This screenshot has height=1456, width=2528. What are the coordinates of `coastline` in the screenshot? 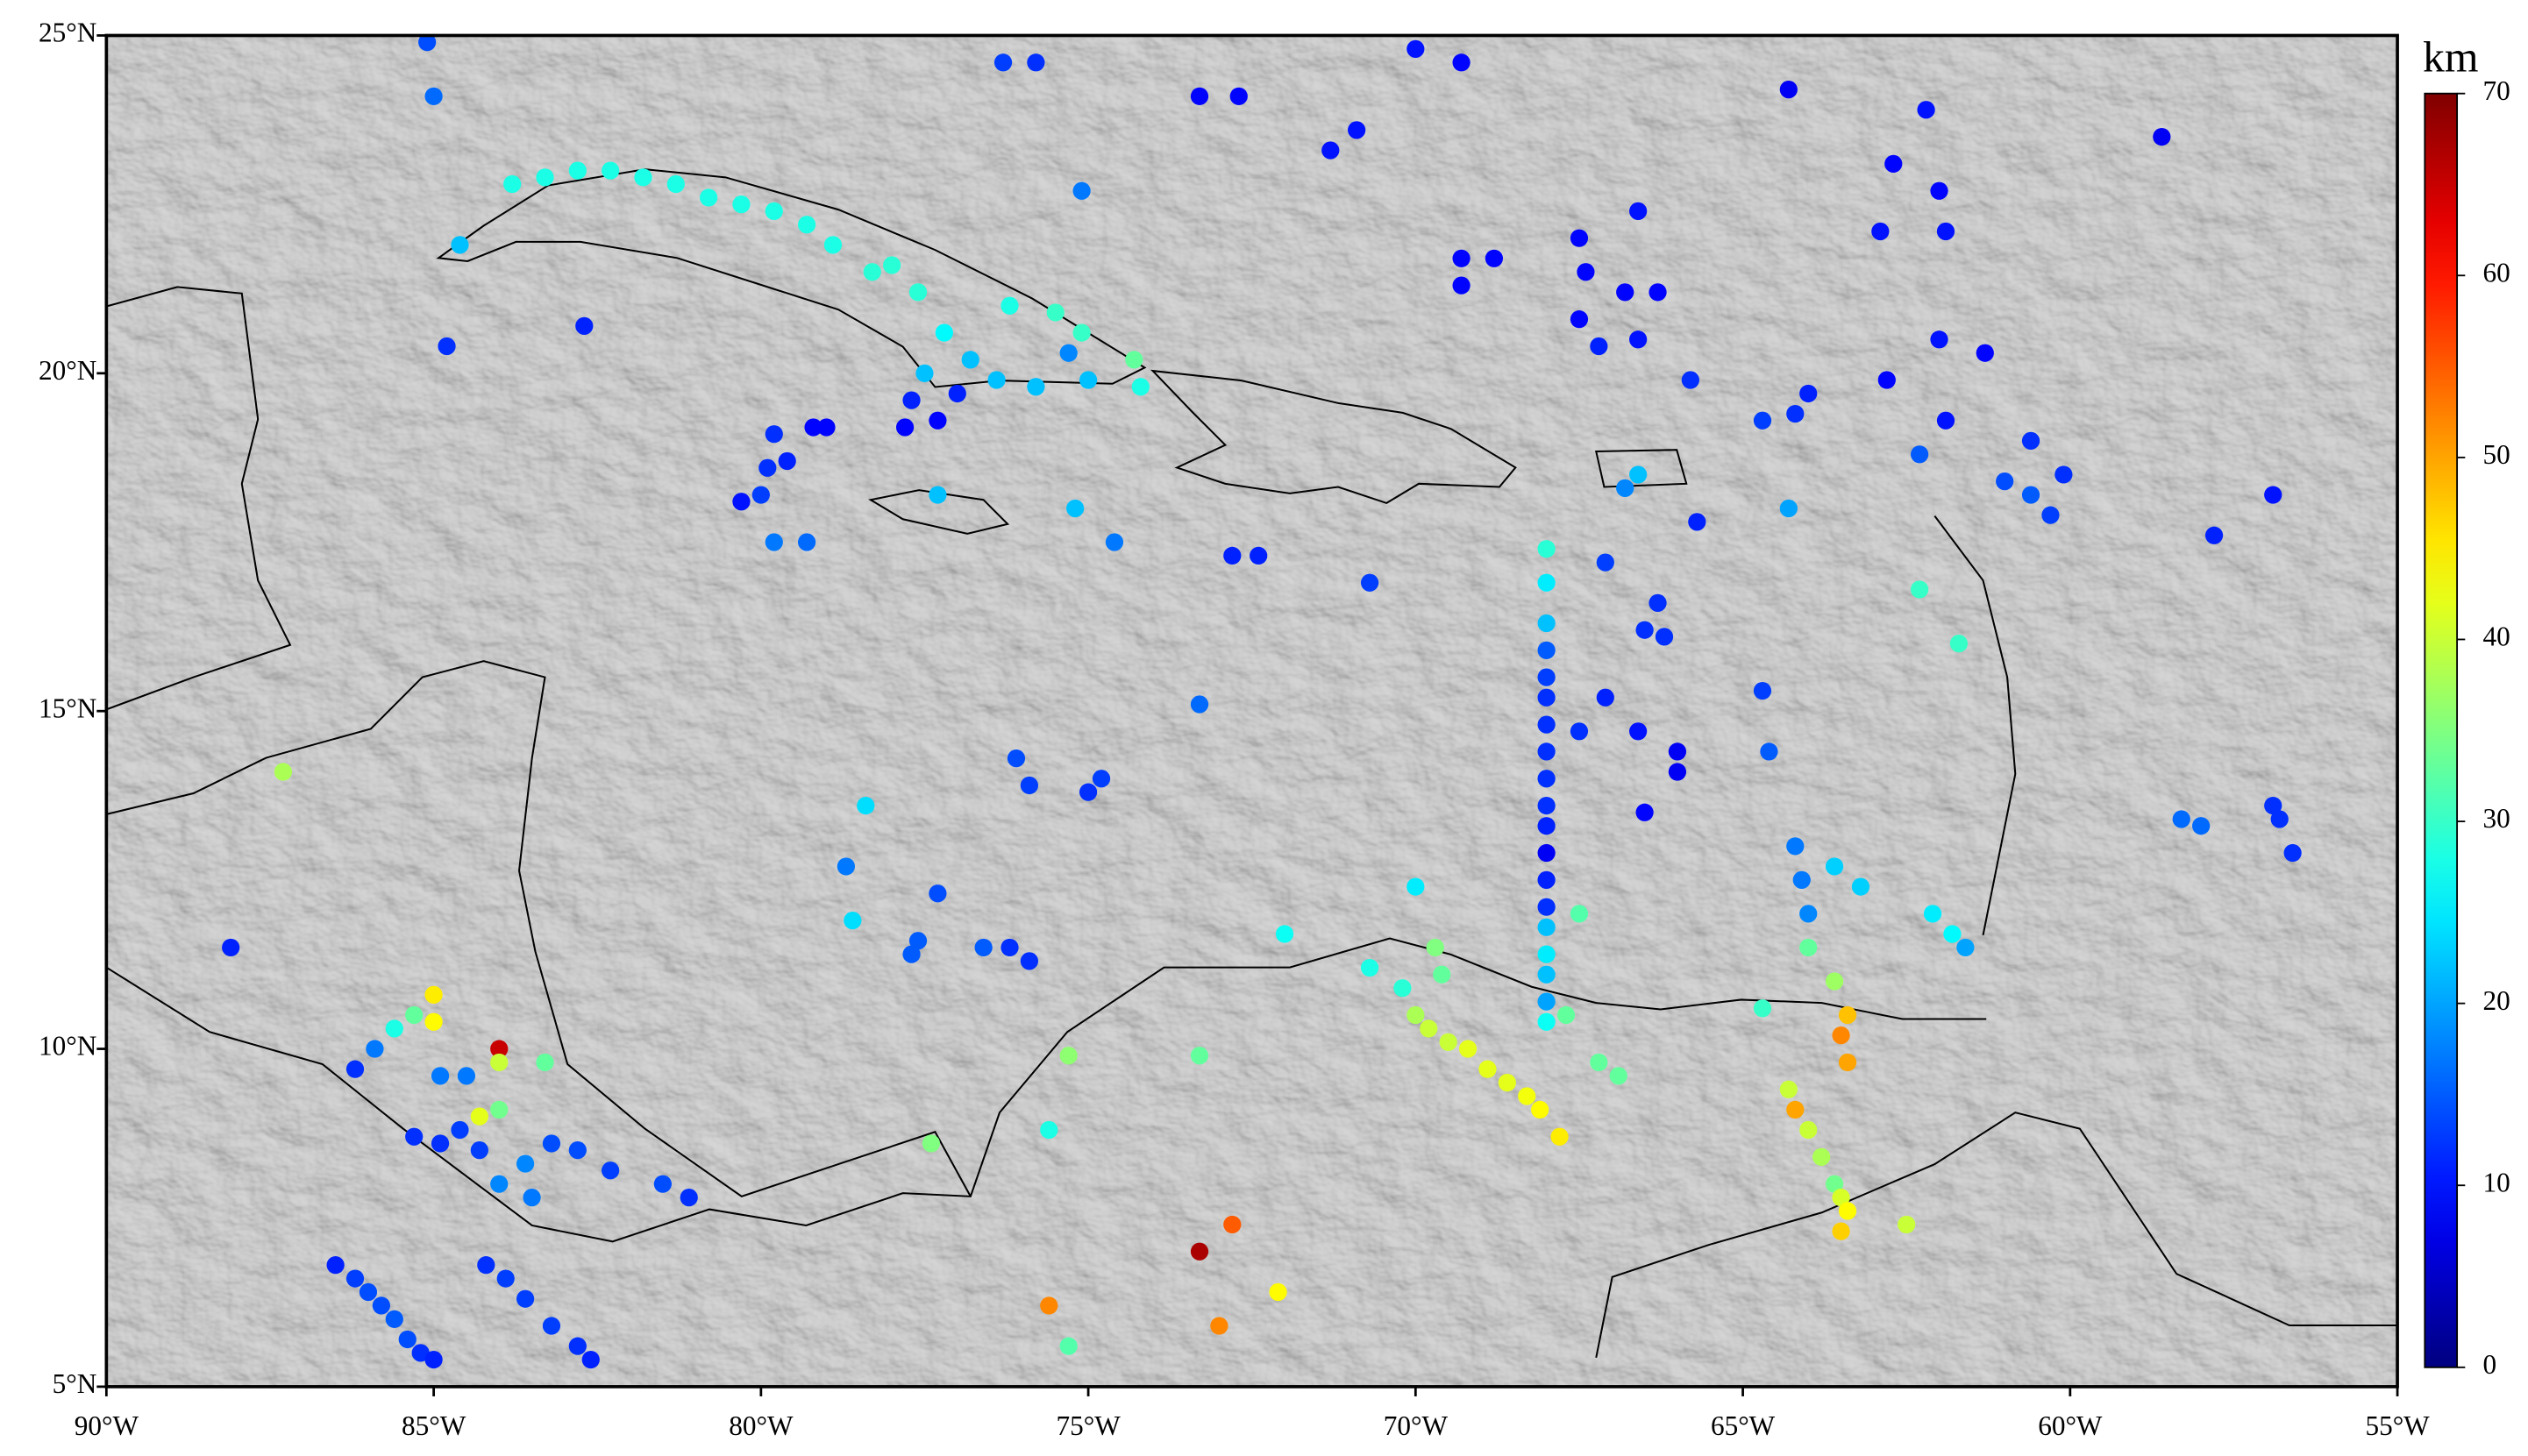 It's located at (1641, 468).